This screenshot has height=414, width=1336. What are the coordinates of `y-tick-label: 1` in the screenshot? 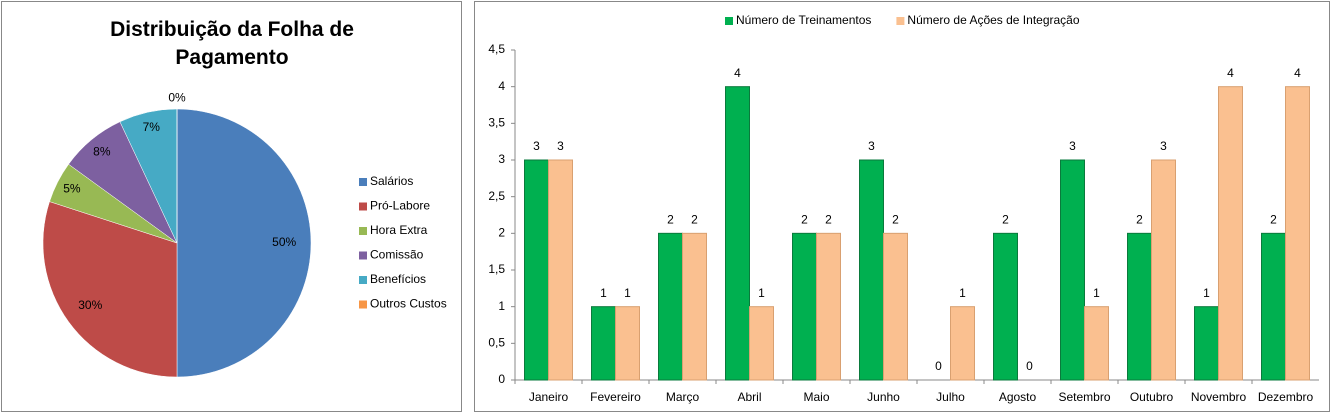 It's located at (501, 306).